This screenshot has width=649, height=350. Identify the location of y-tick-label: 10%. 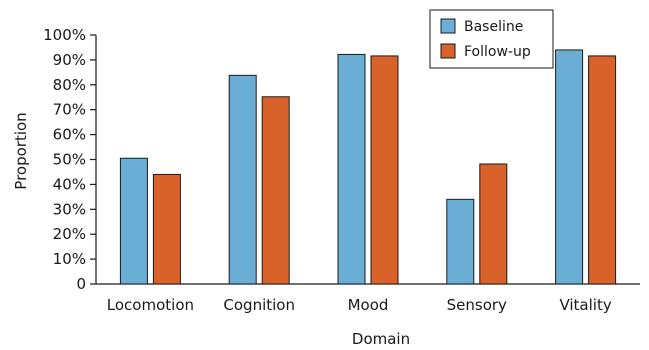
(69, 259).